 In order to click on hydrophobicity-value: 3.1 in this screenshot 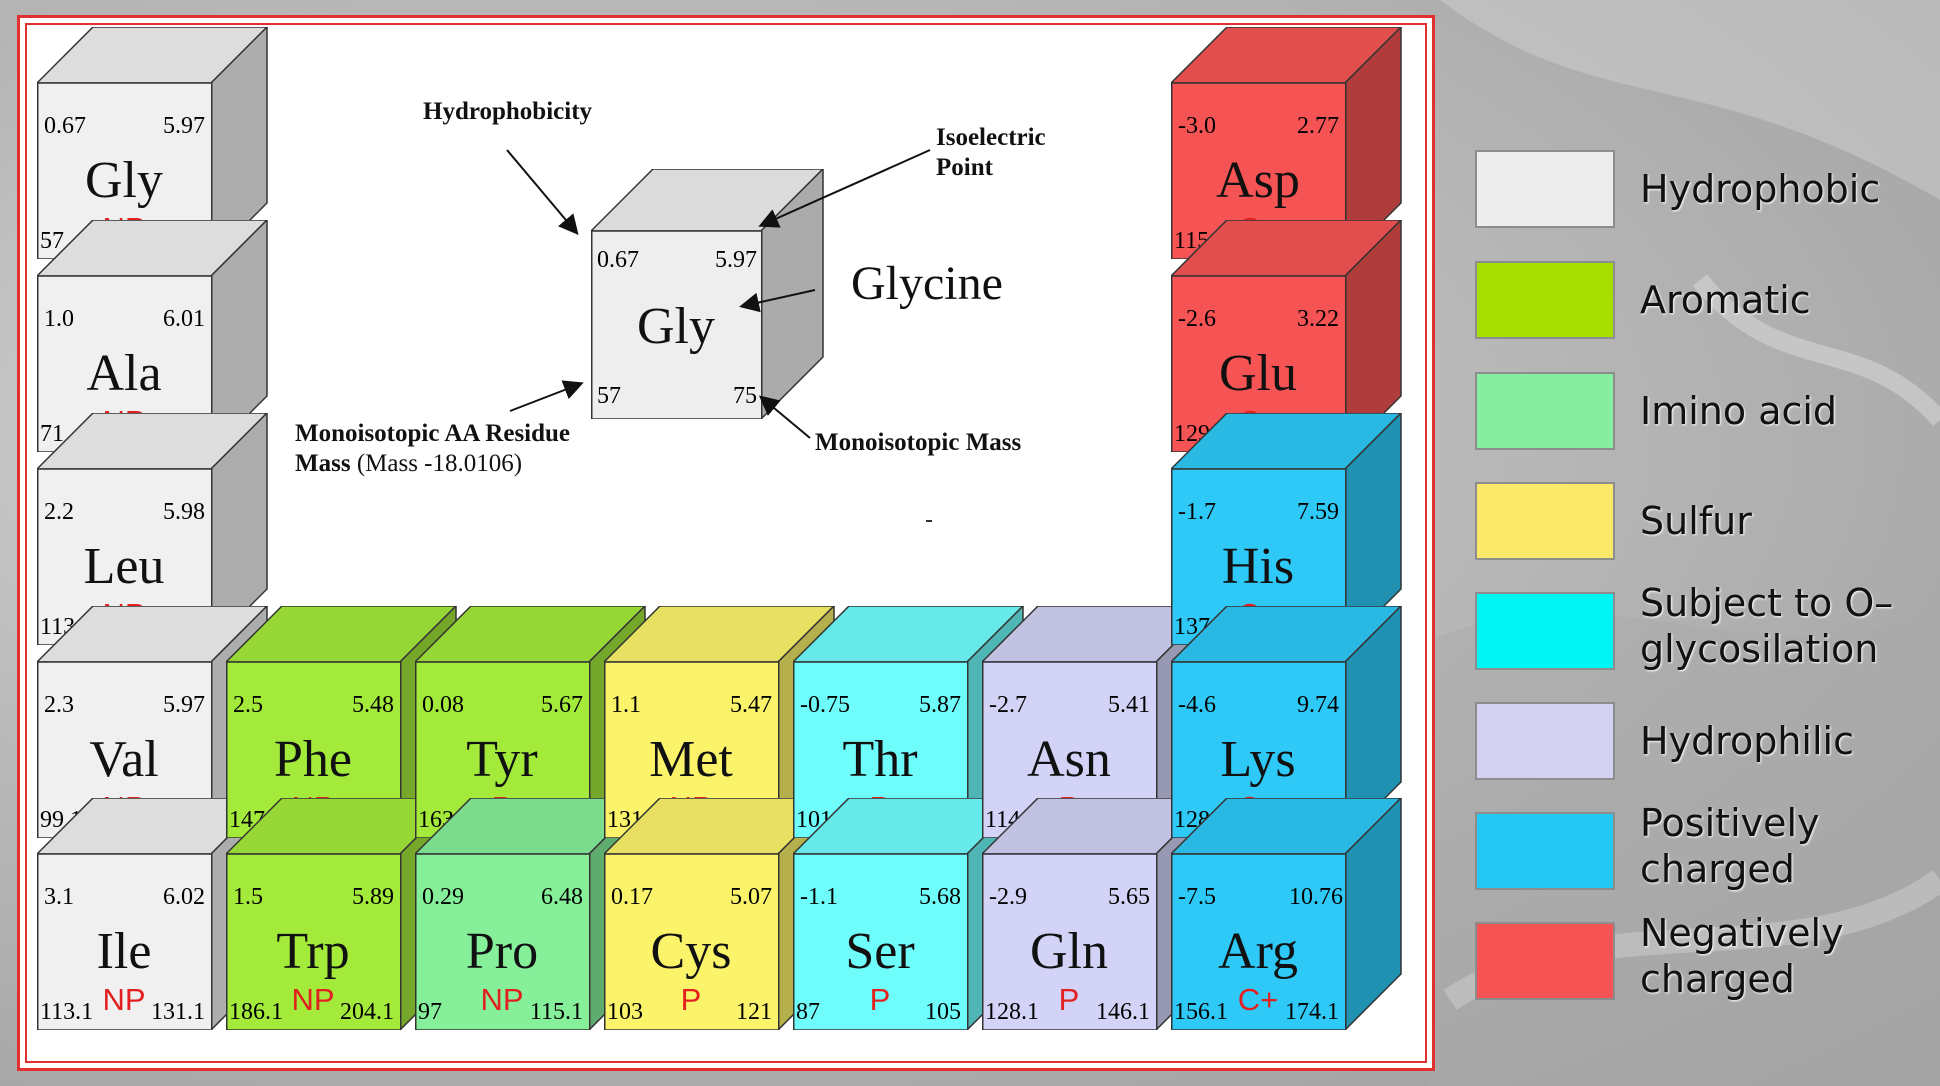, I will do `click(59, 897)`.